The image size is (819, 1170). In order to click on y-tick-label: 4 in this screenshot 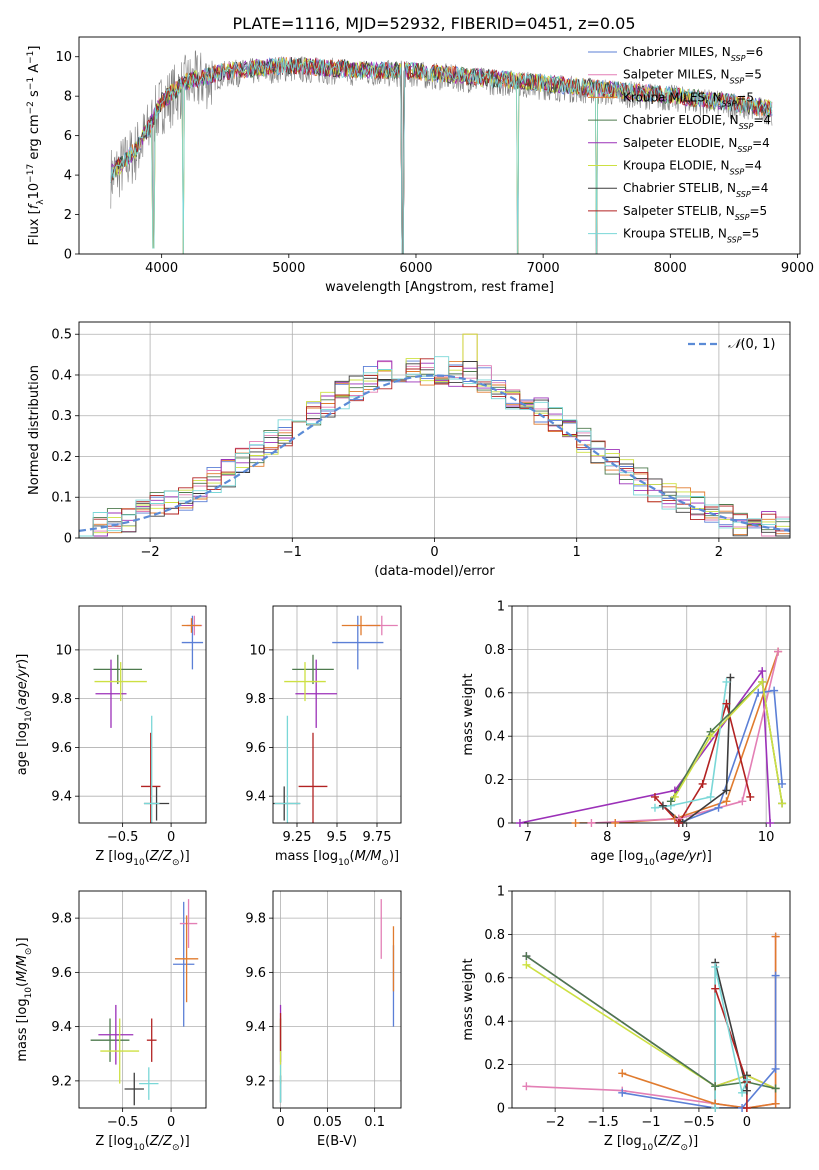, I will do `click(68, 176)`.